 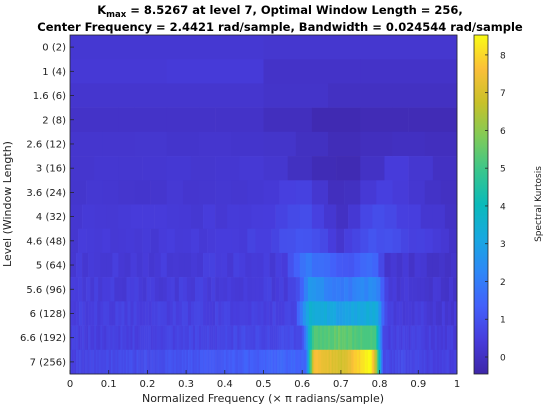 What do you see at coordinates (263, 380) in the screenshot?
I see `frequency-tick-labels: 0 0.1 0.2 0.3 0.4 0.5 0.6 0.7 0.8 0.9 1` at bounding box center [263, 380].